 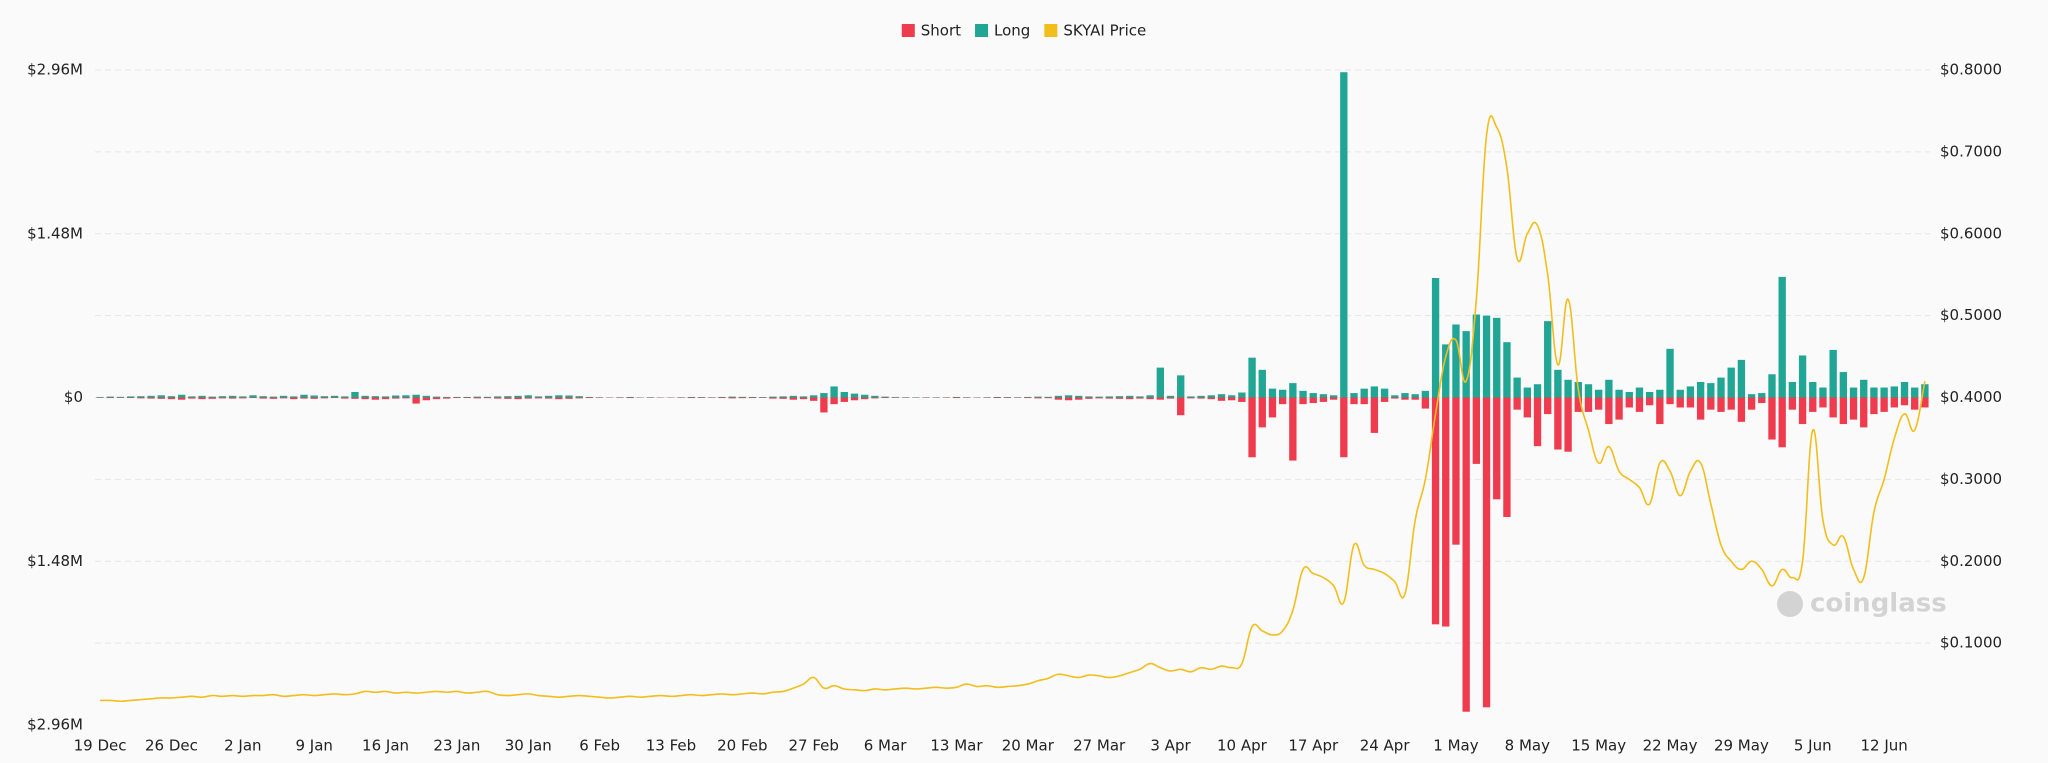 What do you see at coordinates (1012, 31) in the screenshot?
I see `legend-label: Long` at bounding box center [1012, 31].